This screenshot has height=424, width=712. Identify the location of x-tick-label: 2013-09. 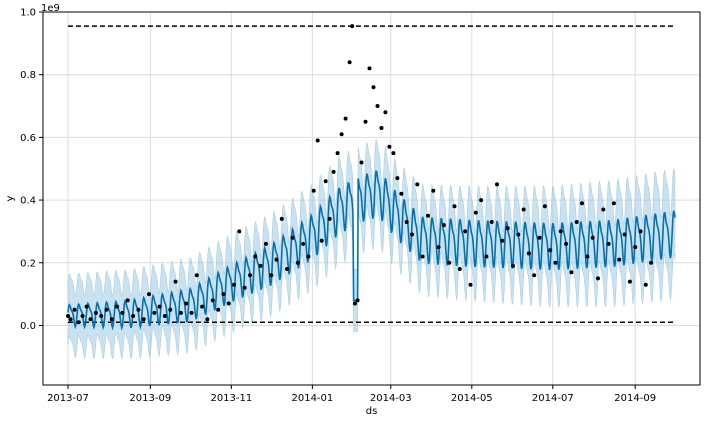
(150, 398).